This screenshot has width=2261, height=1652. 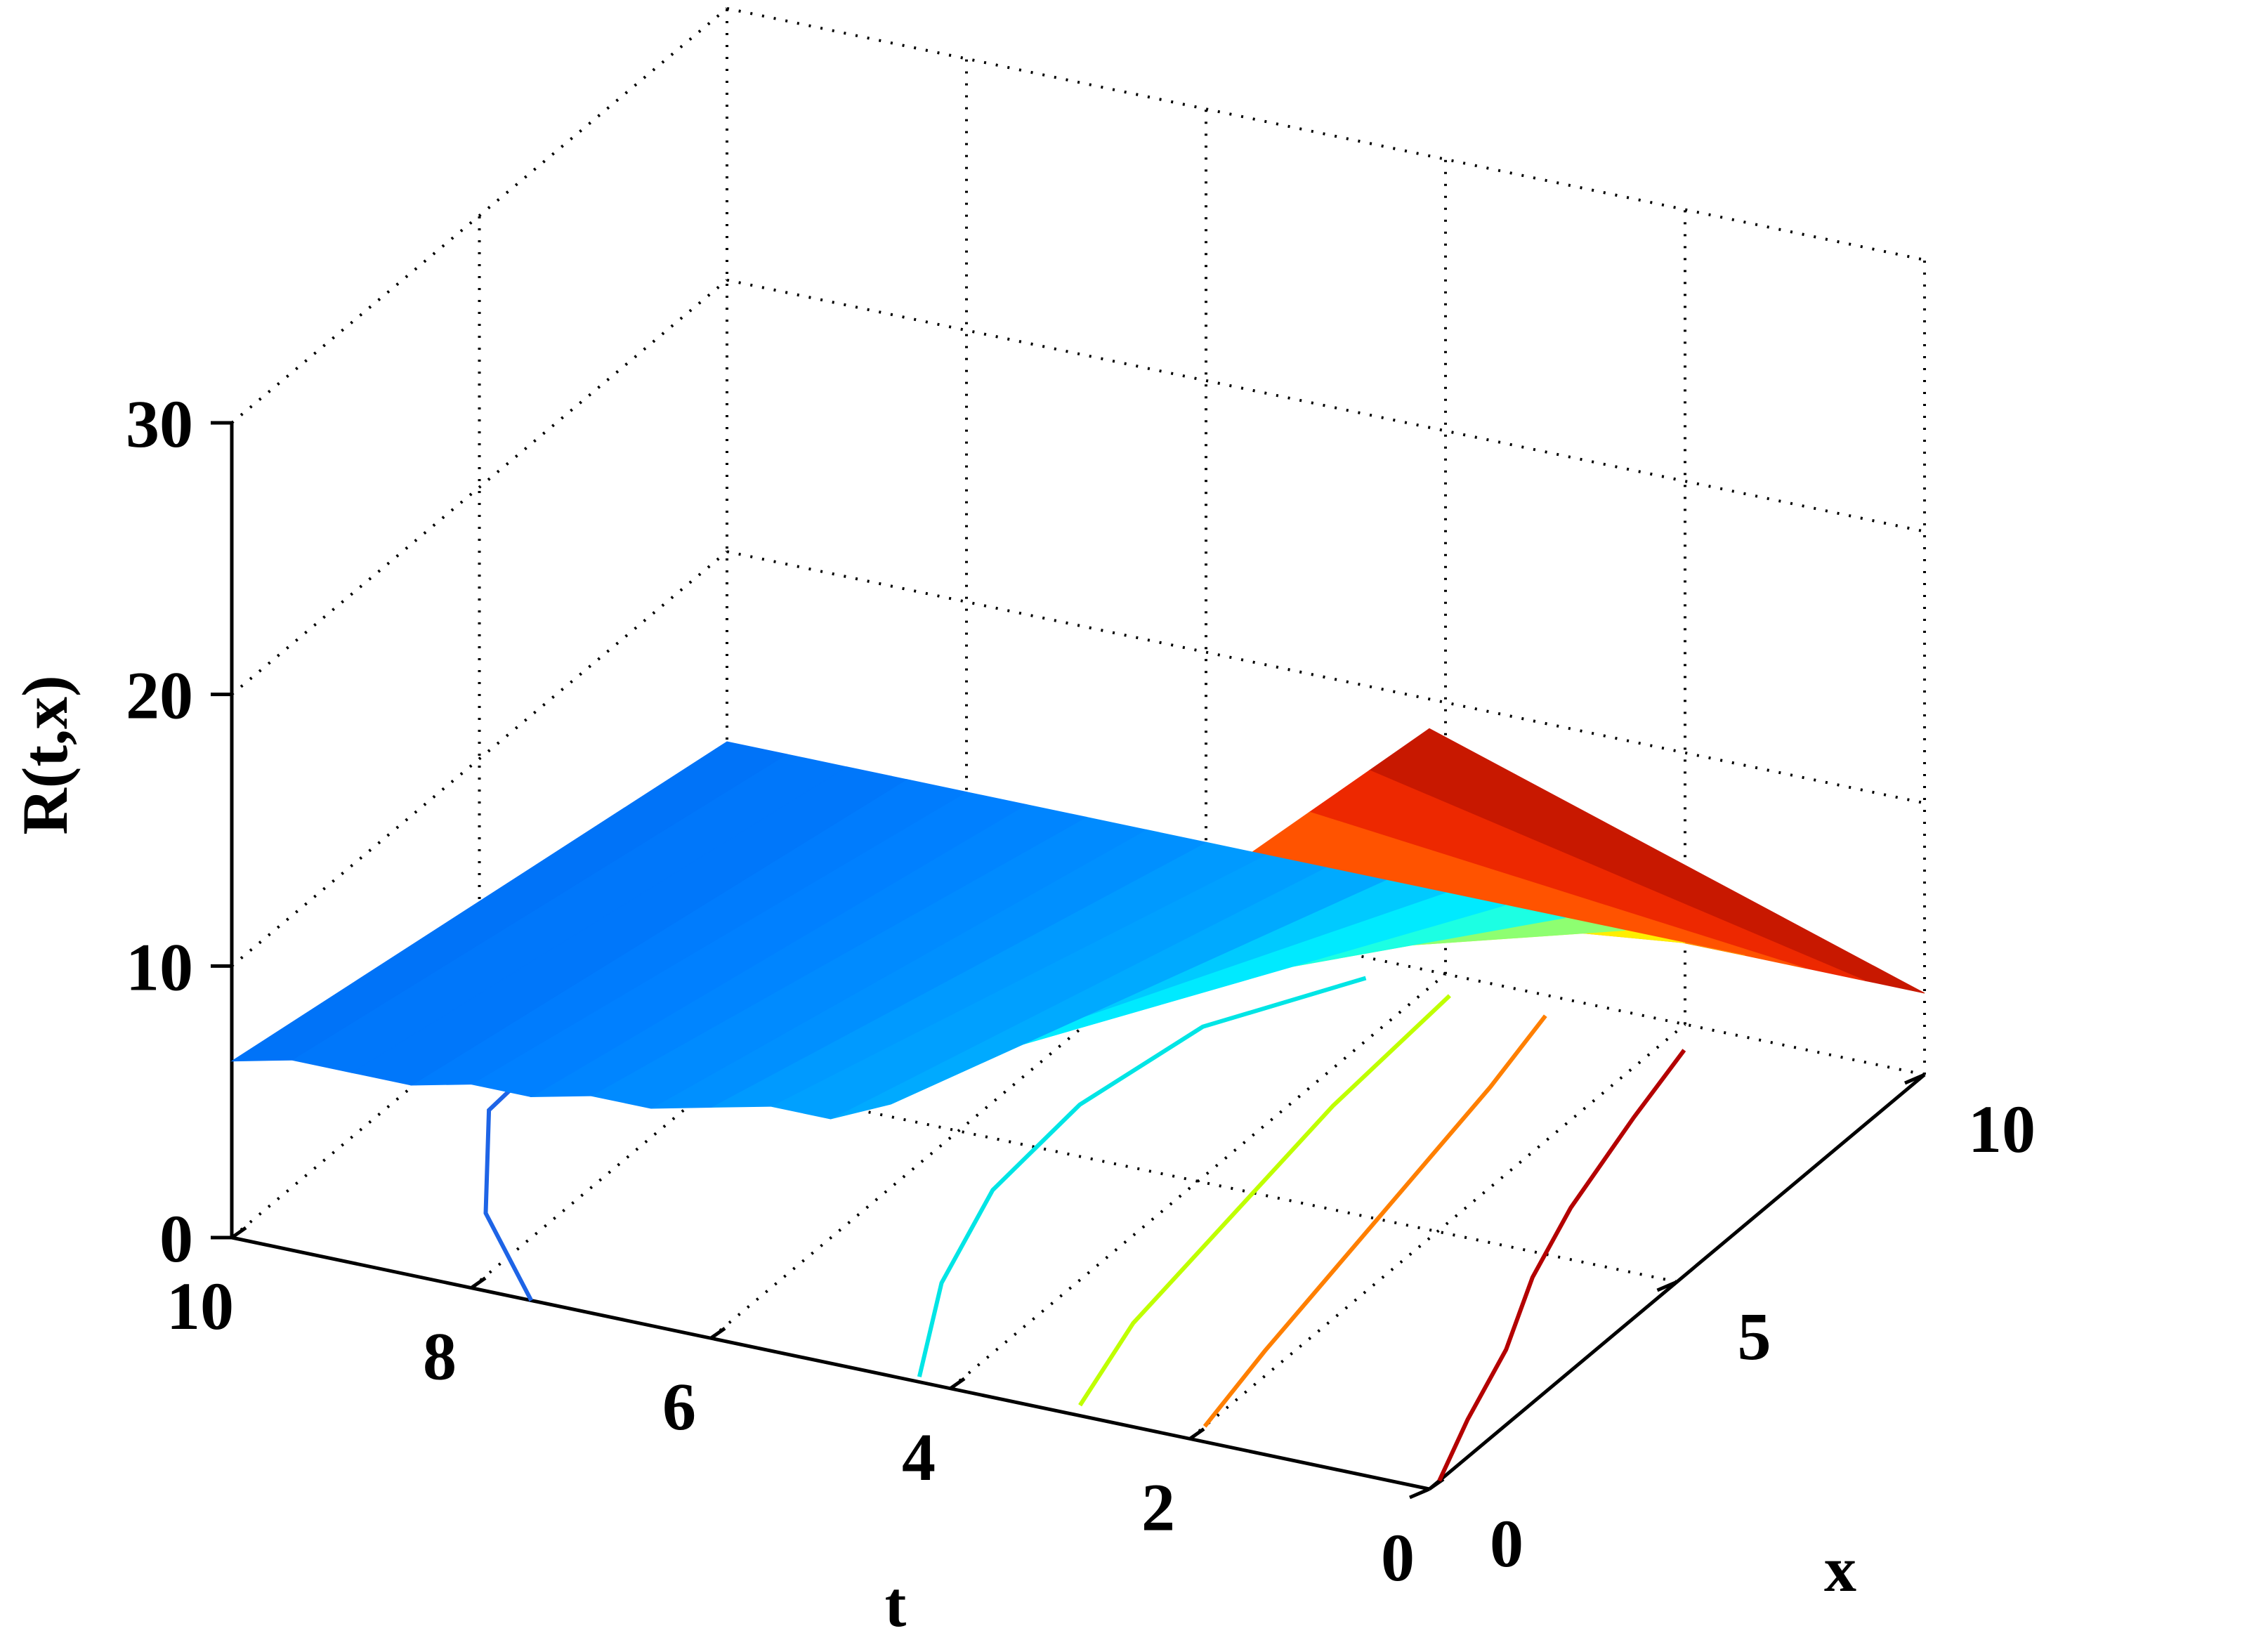 What do you see at coordinates (919, 1457) in the screenshot?
I see `t-tick-label: 4` at bounding box center [919, 1457].